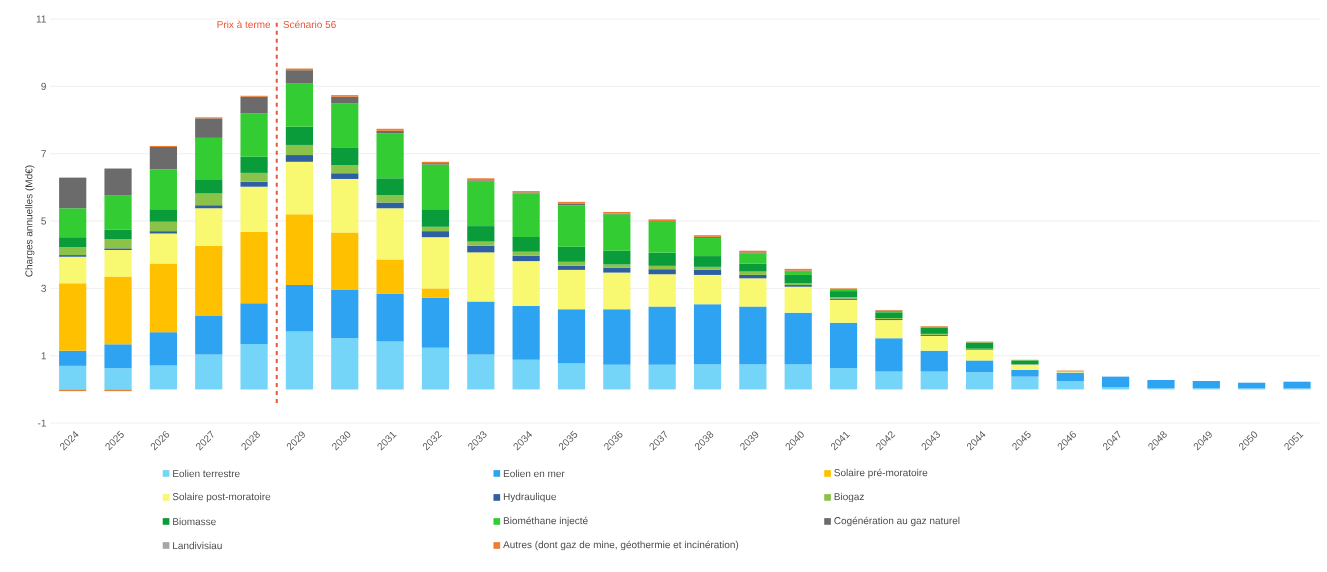 The width and height of the screenshot is (1327, 572). Describe the element at coordinates (43, 356) in the screenshot. I see `y-tick-label: 1` at that location.